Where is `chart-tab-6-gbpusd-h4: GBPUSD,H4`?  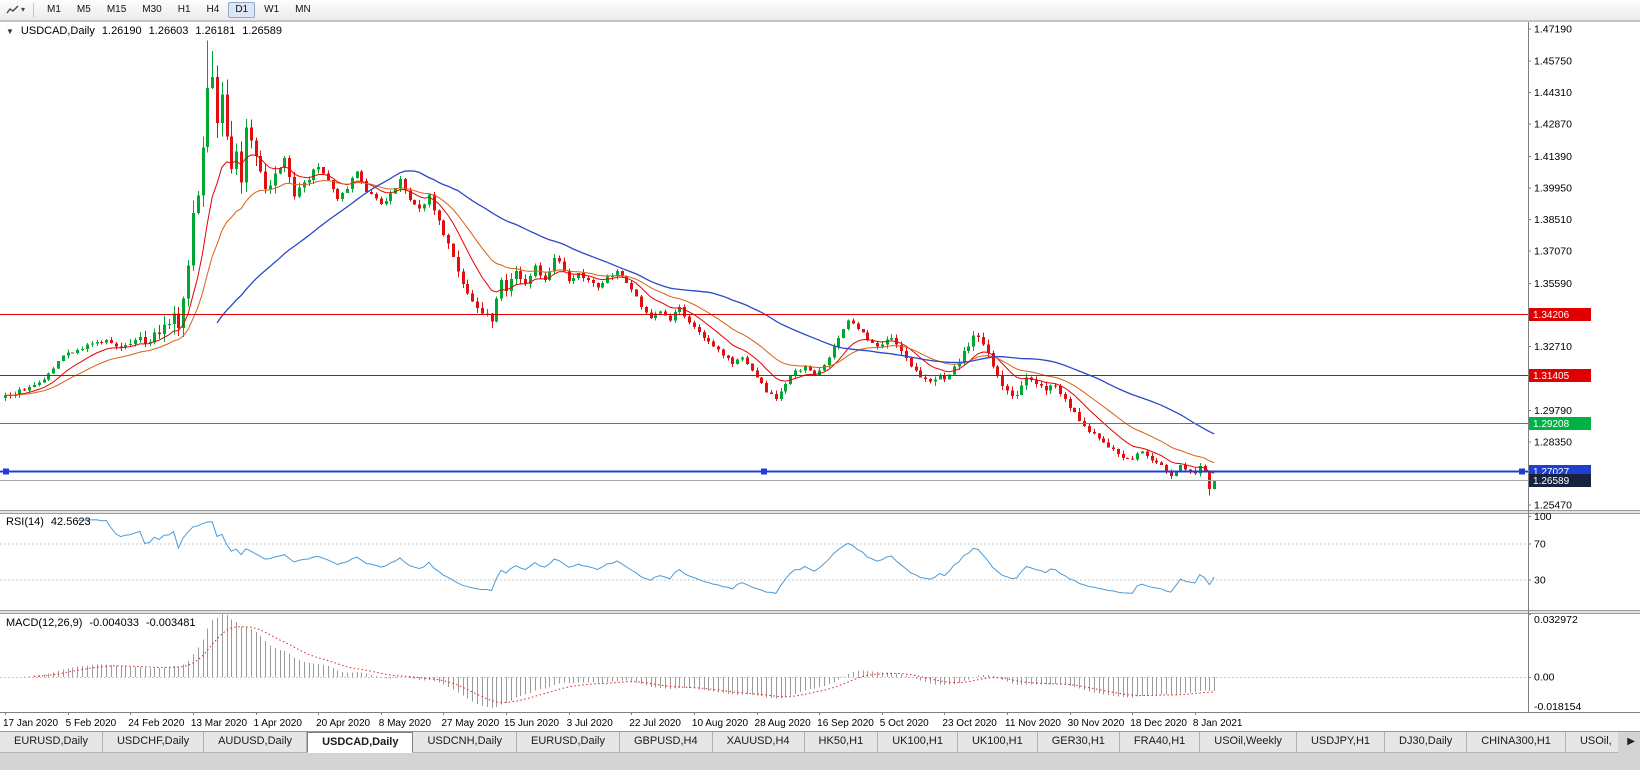
chart-tab-6-gbpusd-h4: GBPUSD,H4 is located at coordinates (666, 742).